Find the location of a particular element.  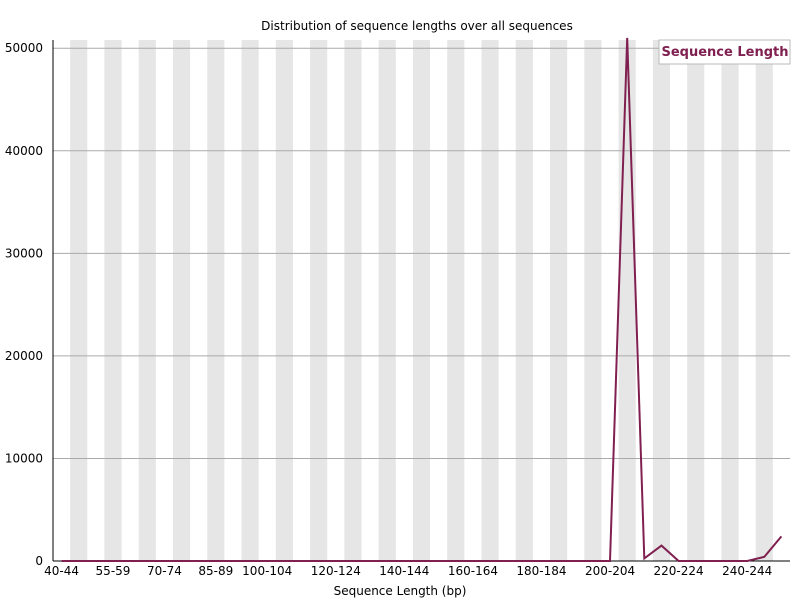

x-tick-label-140-144: 140-144 is located at coordinates (404, 571).